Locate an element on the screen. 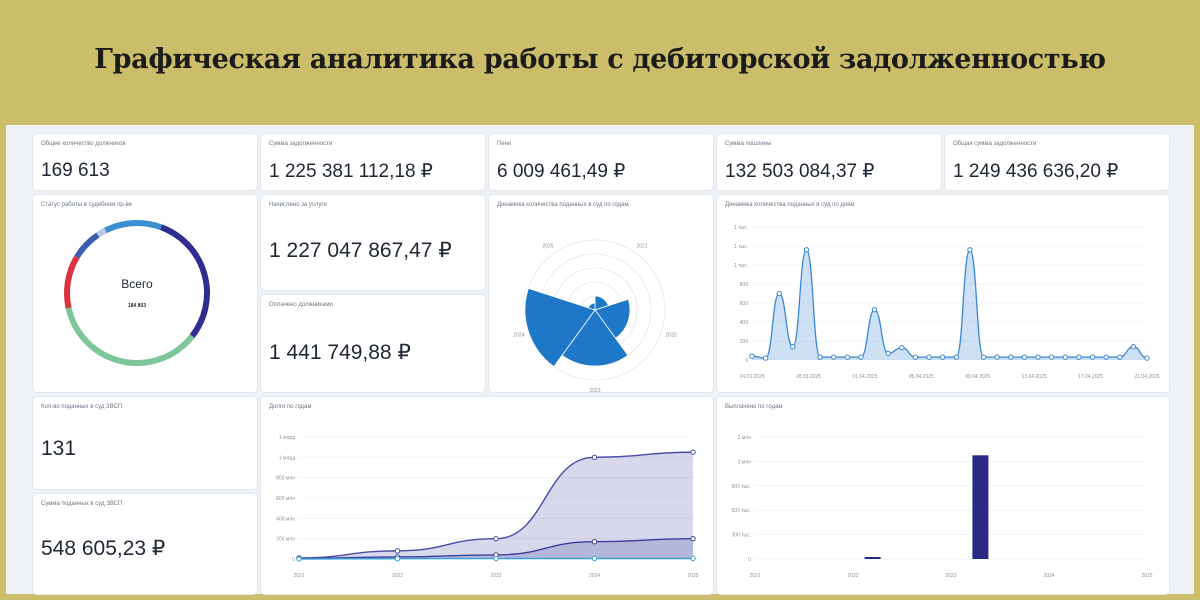 This screenshot has width=1200, height=600. y-tick-label: 0 is located at coordinates (749, 560).